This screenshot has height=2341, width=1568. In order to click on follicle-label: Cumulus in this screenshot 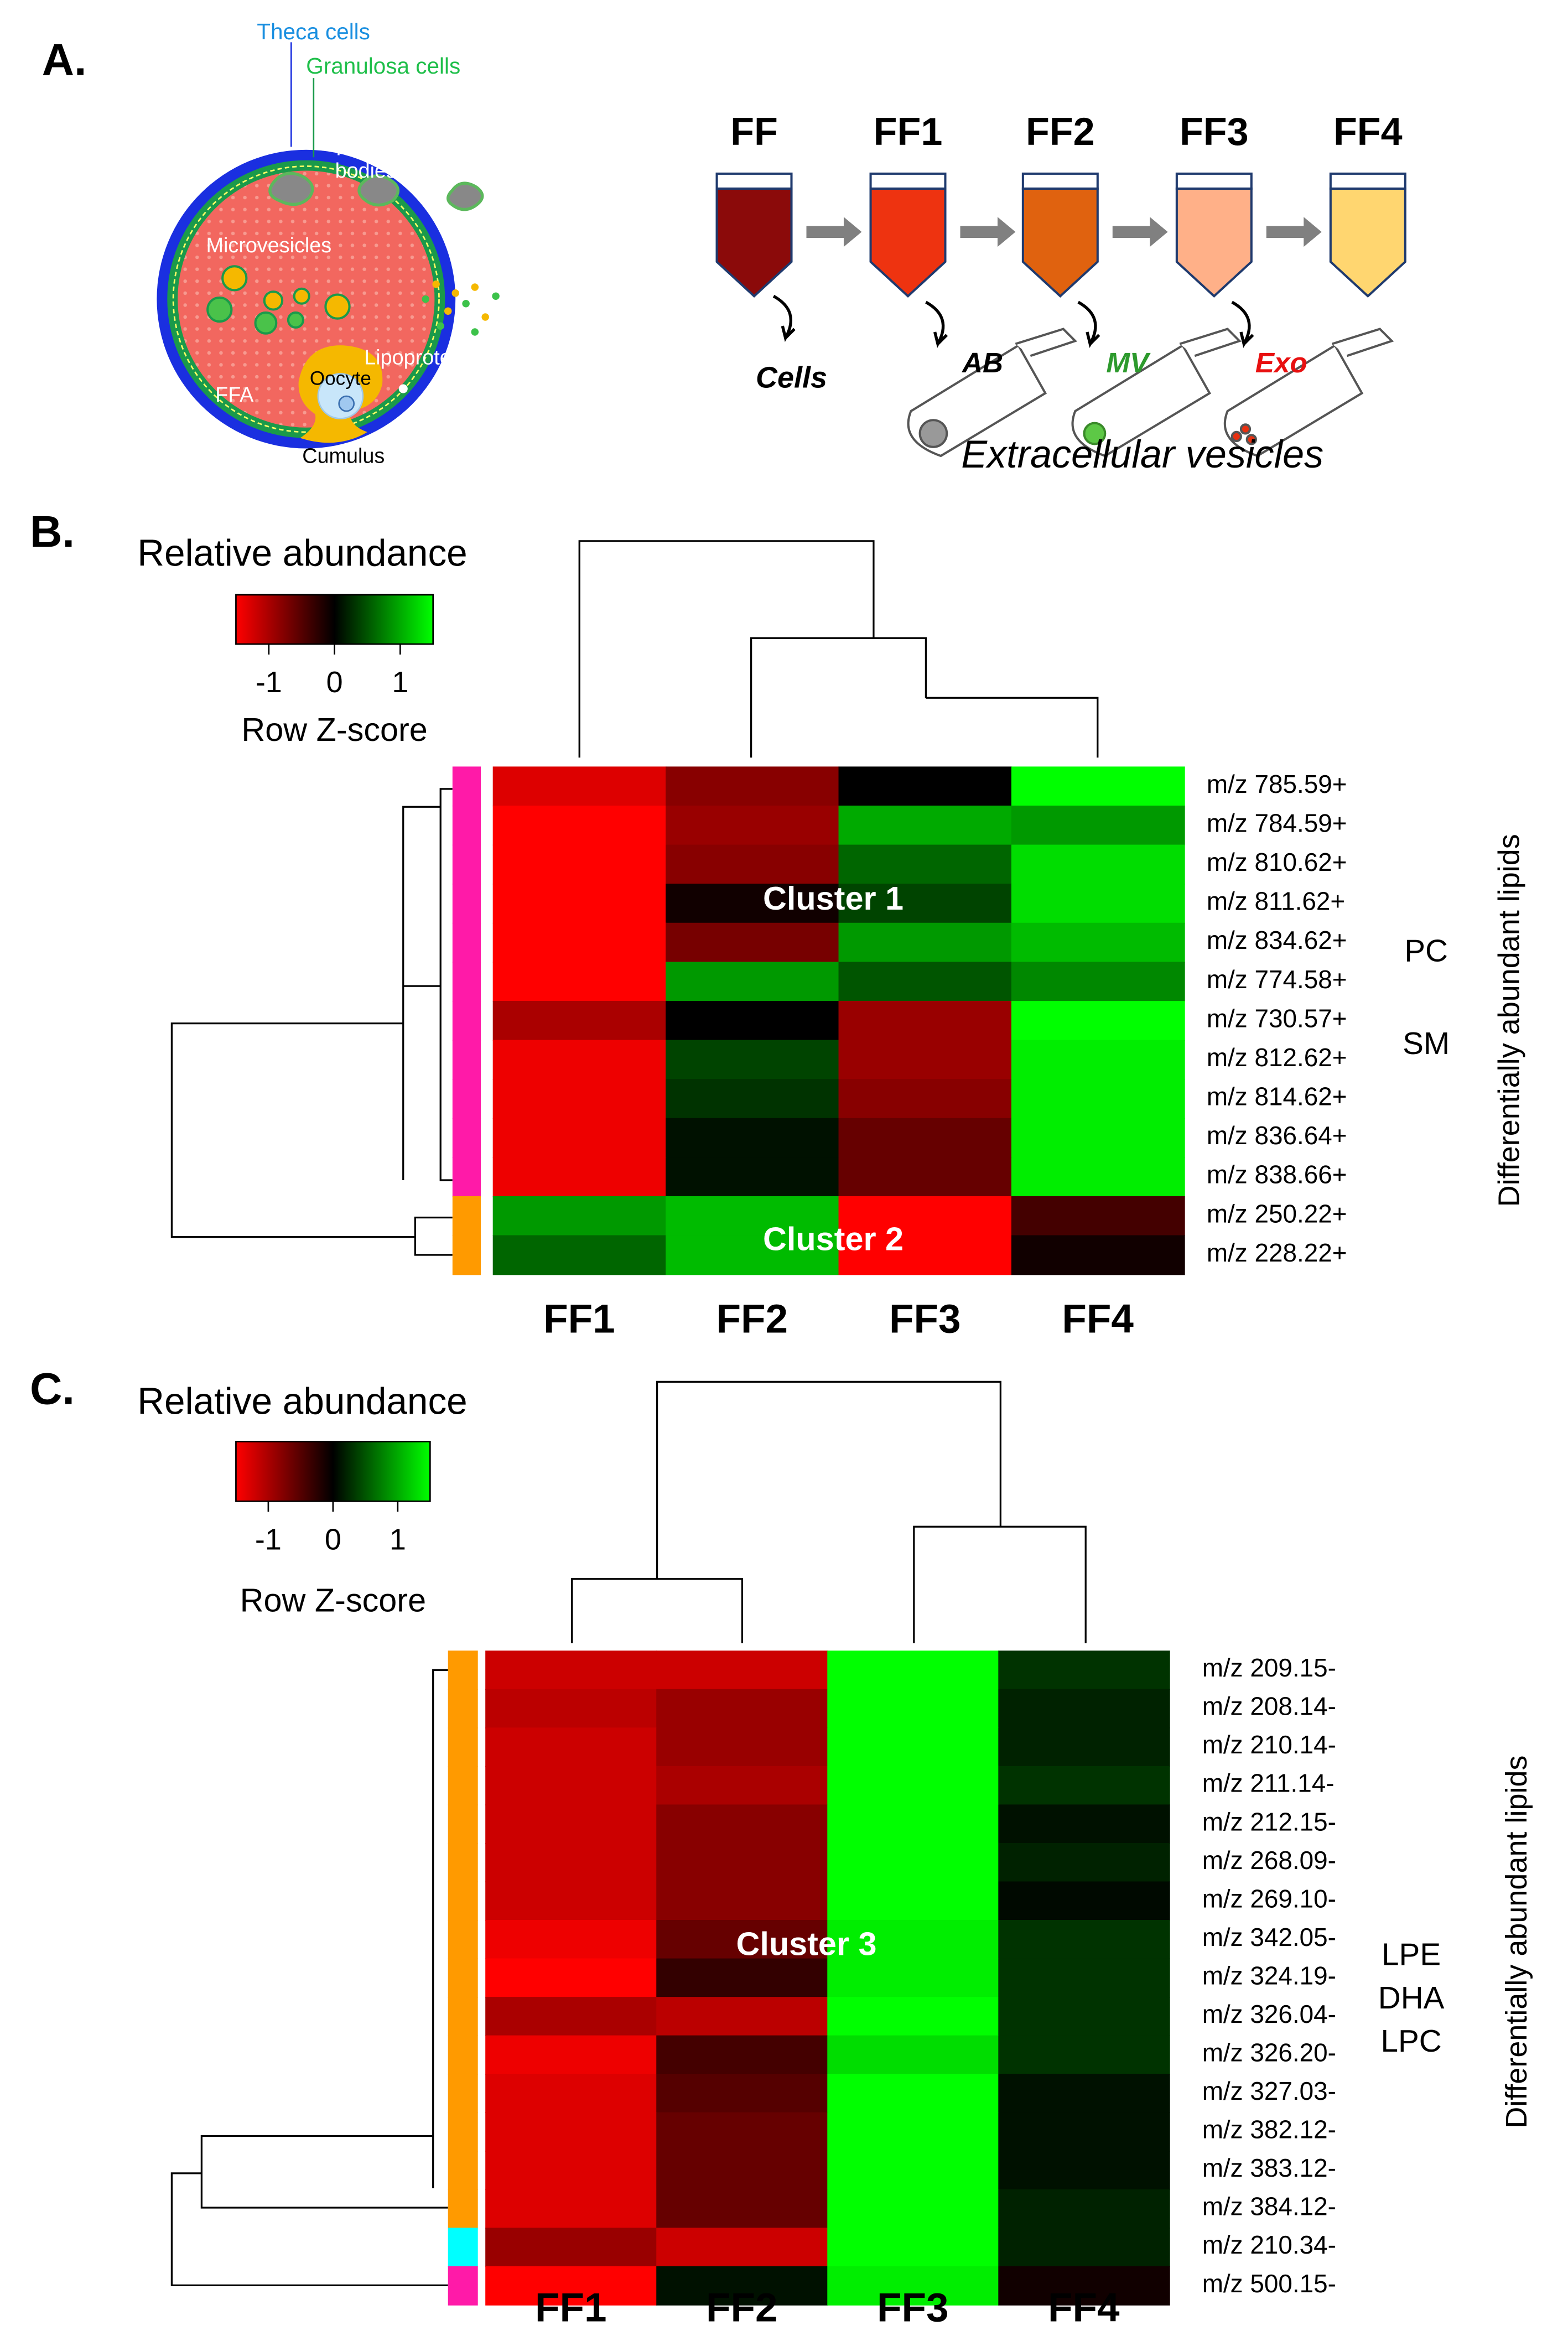, I will do `click(343, 456)`.